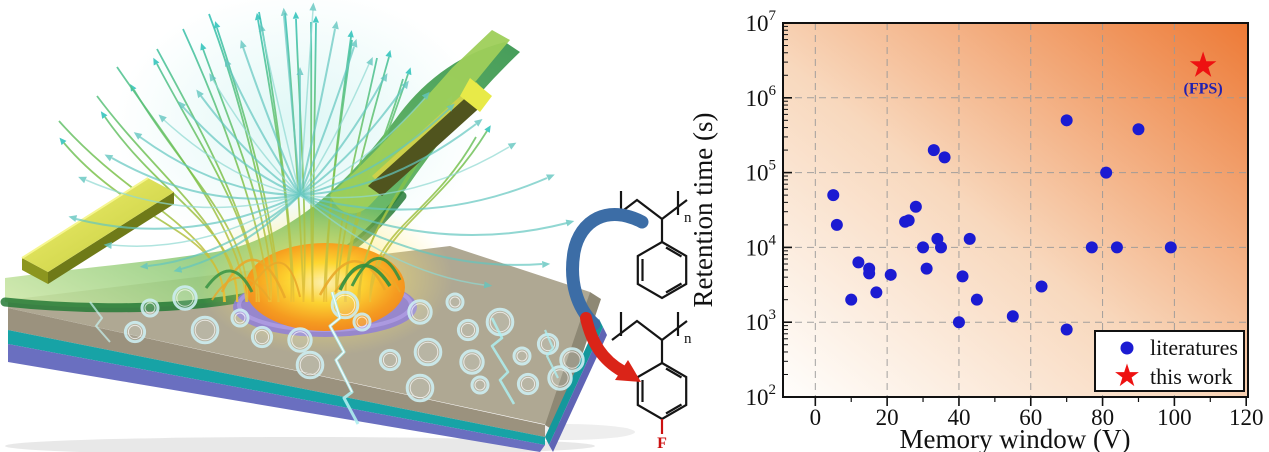 The width and height of the screenshot is (1269, 452). What do you see at coordinates (761, 97) in the screenshot?
I see `svg-text: 106` at bounding box center [761, 97].